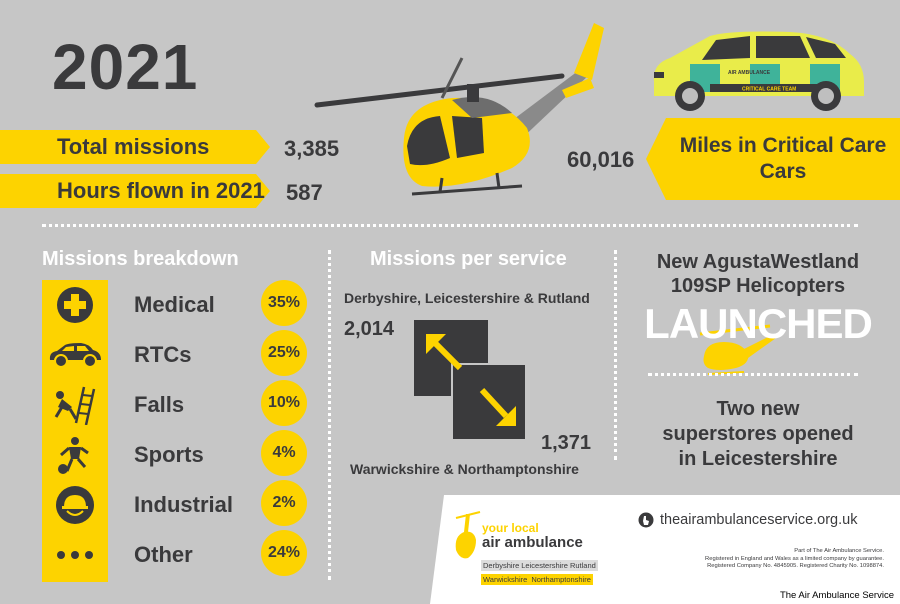 Image resolution: width=900 pixels, height=604 pixels. What do you see at coordinates (312, 148) in the screenshot?
I see `total-missions-value: 3,385` at bounding box center [312, 148].